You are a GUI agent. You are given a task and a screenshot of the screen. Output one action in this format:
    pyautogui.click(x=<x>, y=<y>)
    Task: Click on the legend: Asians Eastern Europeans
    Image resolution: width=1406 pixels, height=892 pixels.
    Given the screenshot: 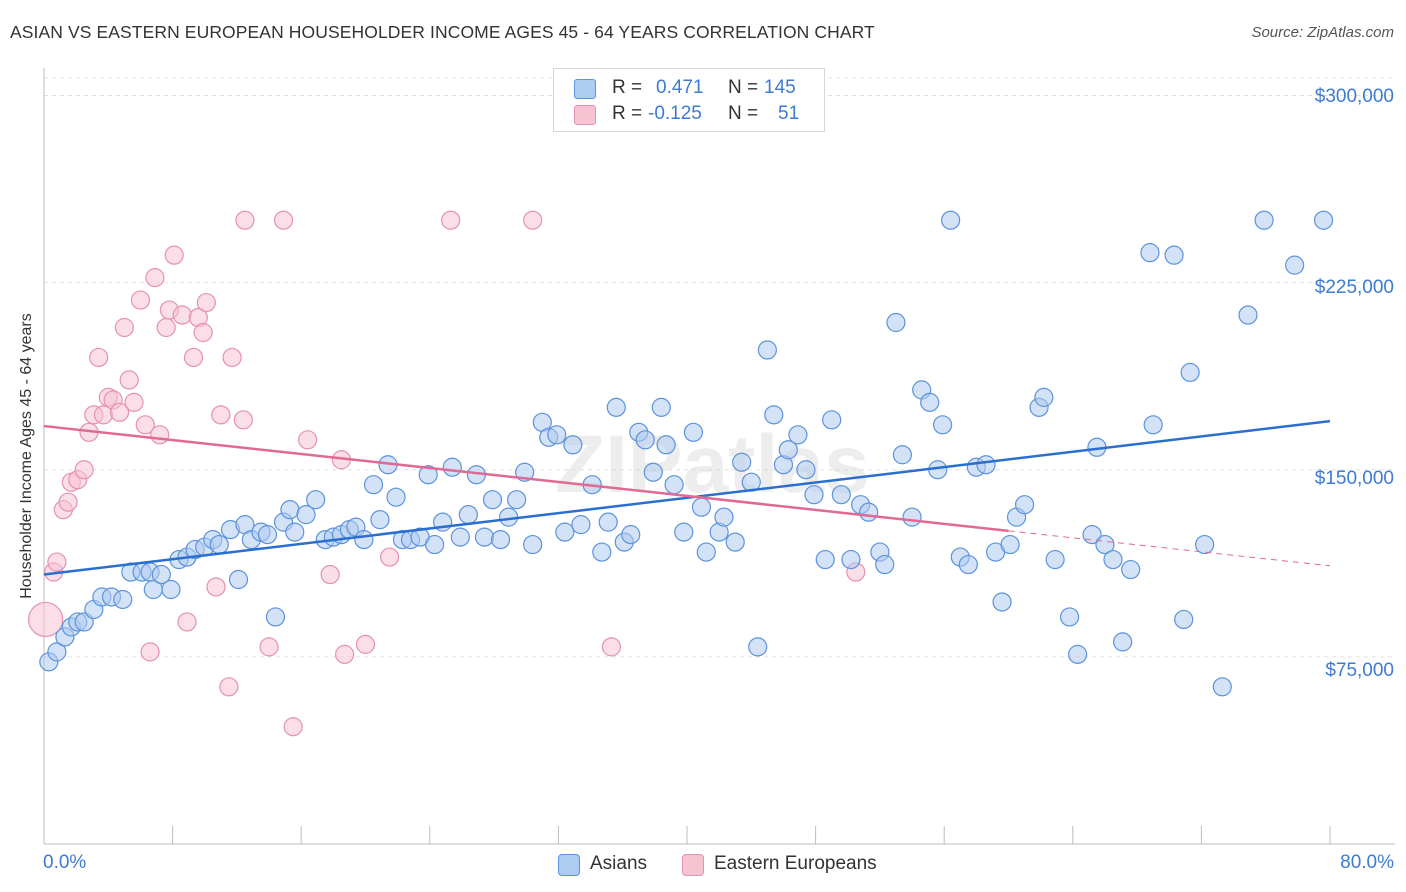 What is the action you would take?
    pyautogui.click(x=703, y=865)
    